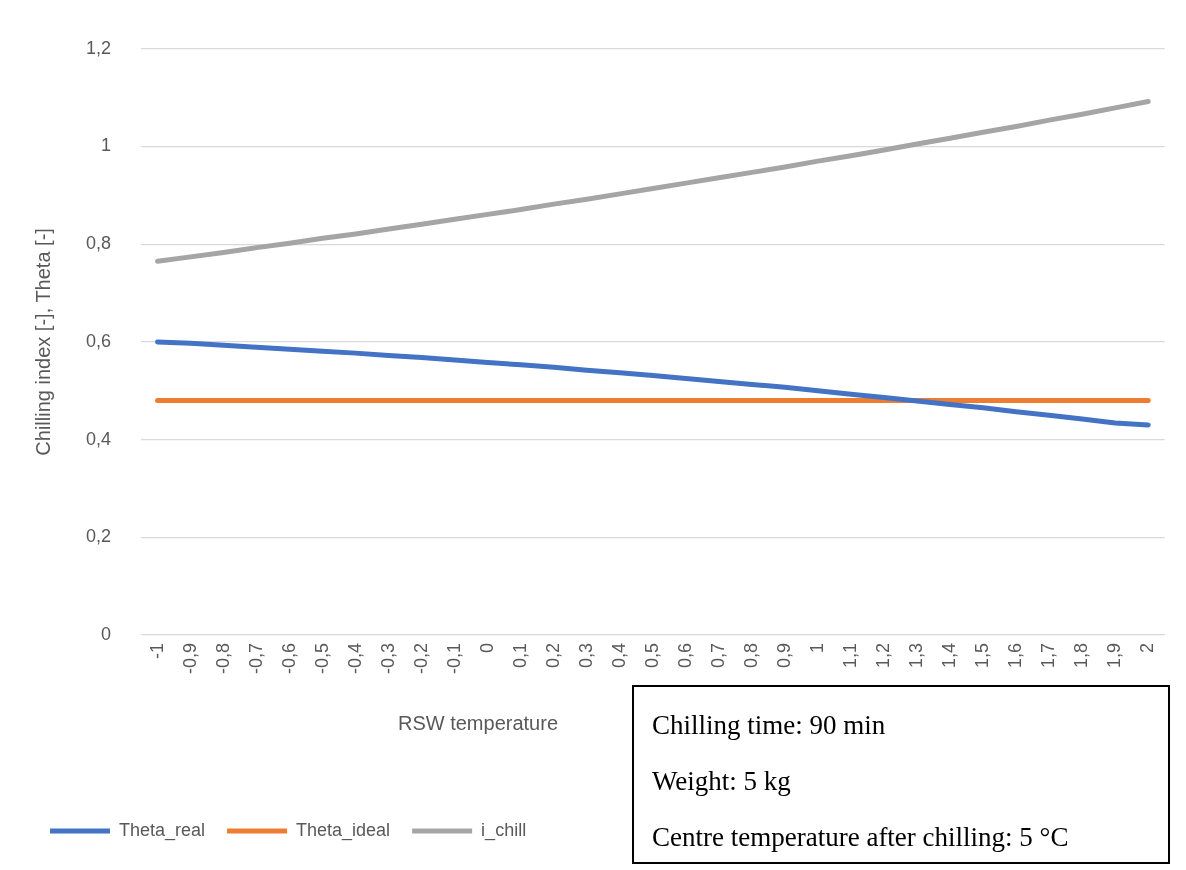 The width and height of the screenshot is (1186, 870). I want to click on x-tick-label: 0,3, so click(585, 655).